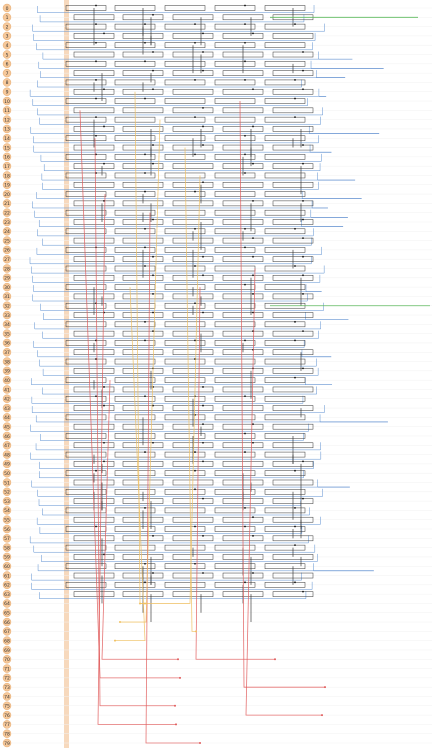  Describe the element at coordinates (7, 696) in the screenshot. I see `row-label: 74` at that location.